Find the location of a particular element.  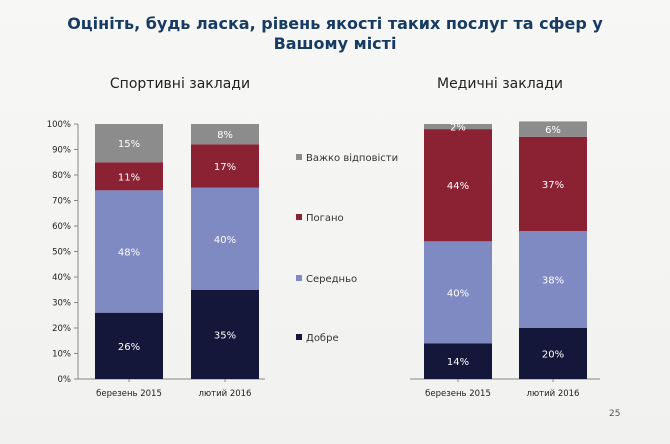

y-tick-label: 80% is located at coordinates (61, 176).